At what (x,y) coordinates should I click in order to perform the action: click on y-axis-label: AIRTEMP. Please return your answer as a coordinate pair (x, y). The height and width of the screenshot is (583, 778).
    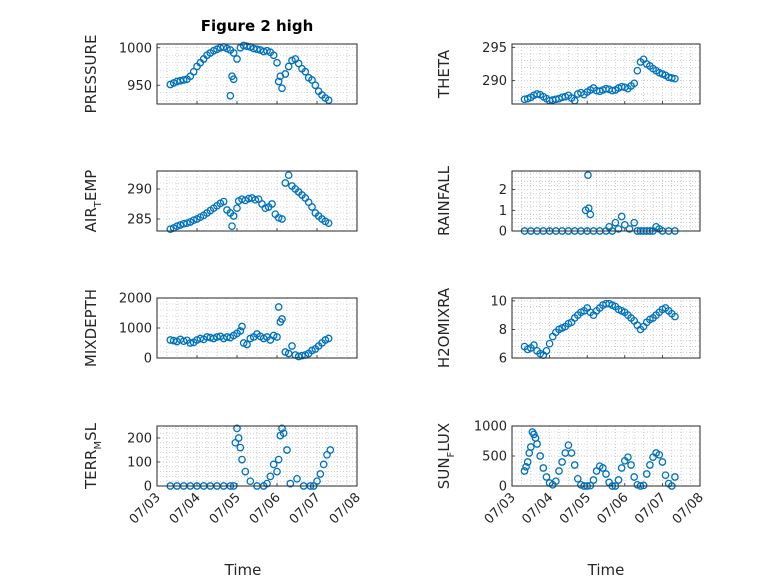
    Looking at the image, I should click on (93, 201).